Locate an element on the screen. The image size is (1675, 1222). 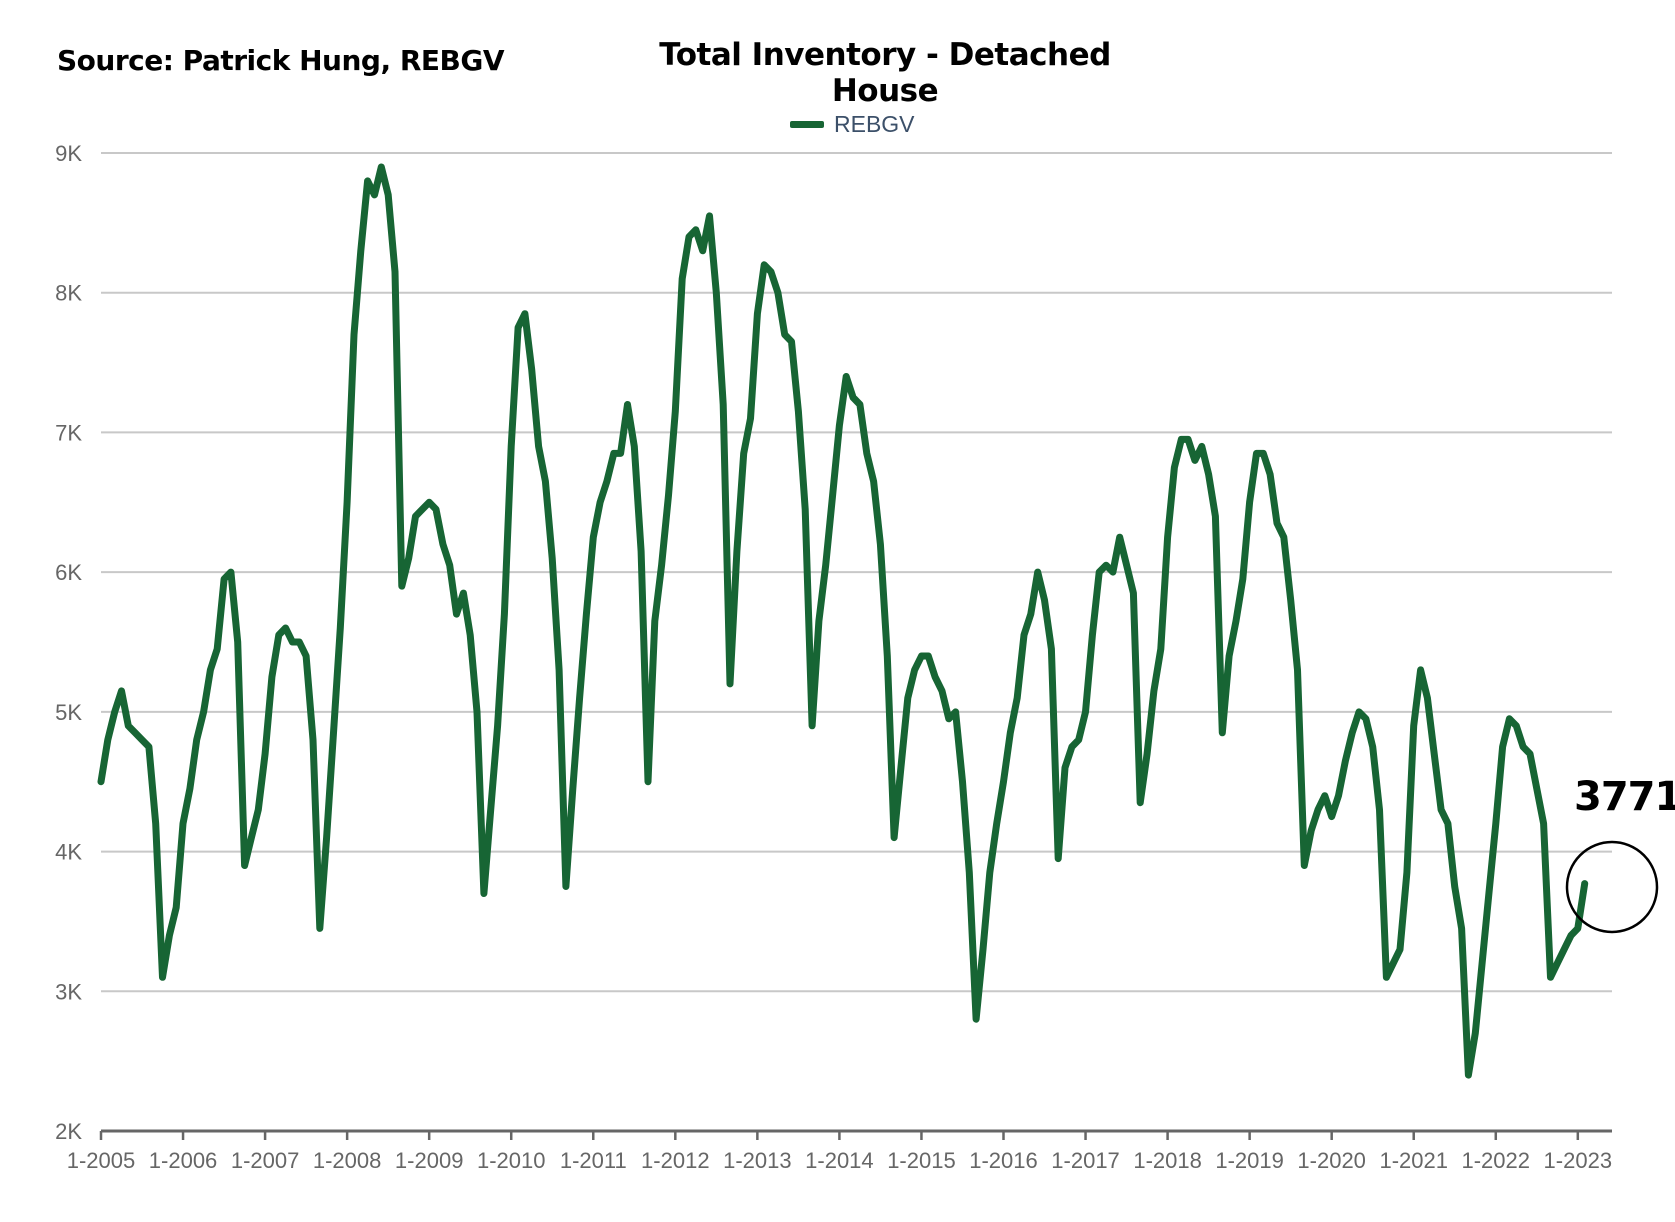
x-tick-label: 1-2006 is located at coordinates (183, 1160).